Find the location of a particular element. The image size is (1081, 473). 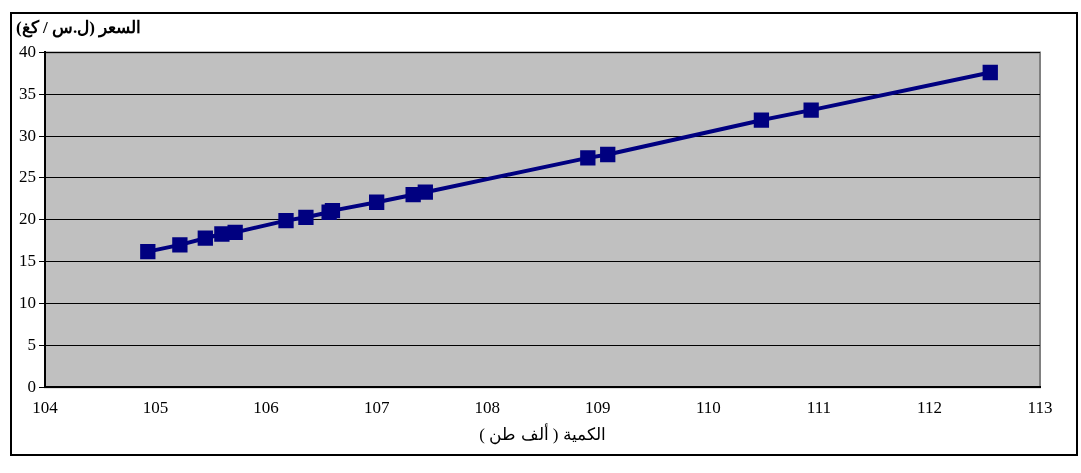

y-tick-label: 35 is located at coordinates (27, 93).